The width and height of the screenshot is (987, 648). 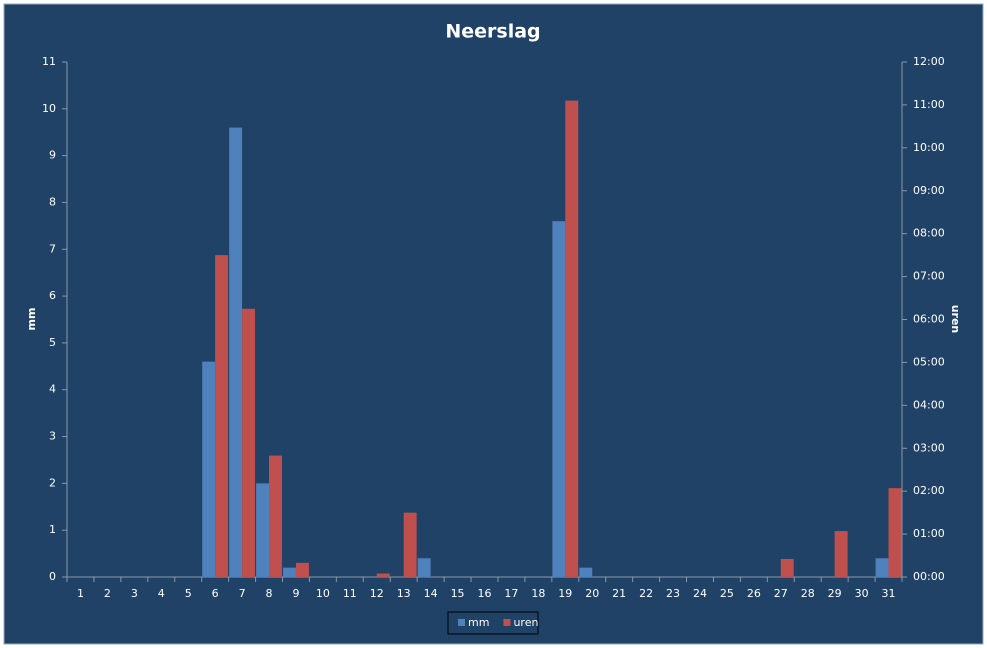 I want to click on y-tick-label: 11, so click(x=49, y=61).